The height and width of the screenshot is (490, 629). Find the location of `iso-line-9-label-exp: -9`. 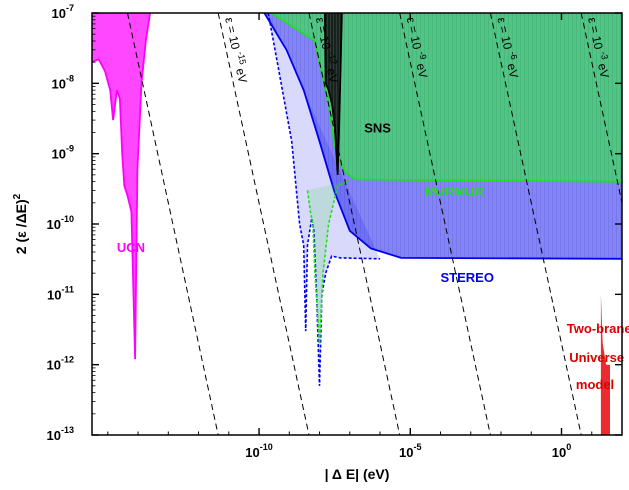

iso-line-9-label-exp: -9 is located at coordinates (422, 56).